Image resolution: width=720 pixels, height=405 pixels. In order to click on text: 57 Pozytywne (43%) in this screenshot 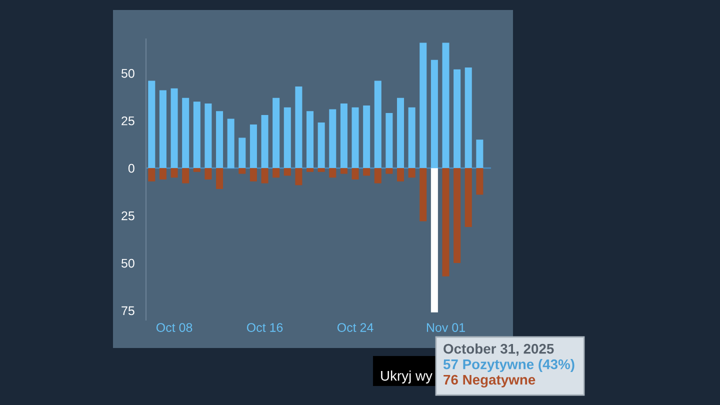, I will do `click(508, 365)`.